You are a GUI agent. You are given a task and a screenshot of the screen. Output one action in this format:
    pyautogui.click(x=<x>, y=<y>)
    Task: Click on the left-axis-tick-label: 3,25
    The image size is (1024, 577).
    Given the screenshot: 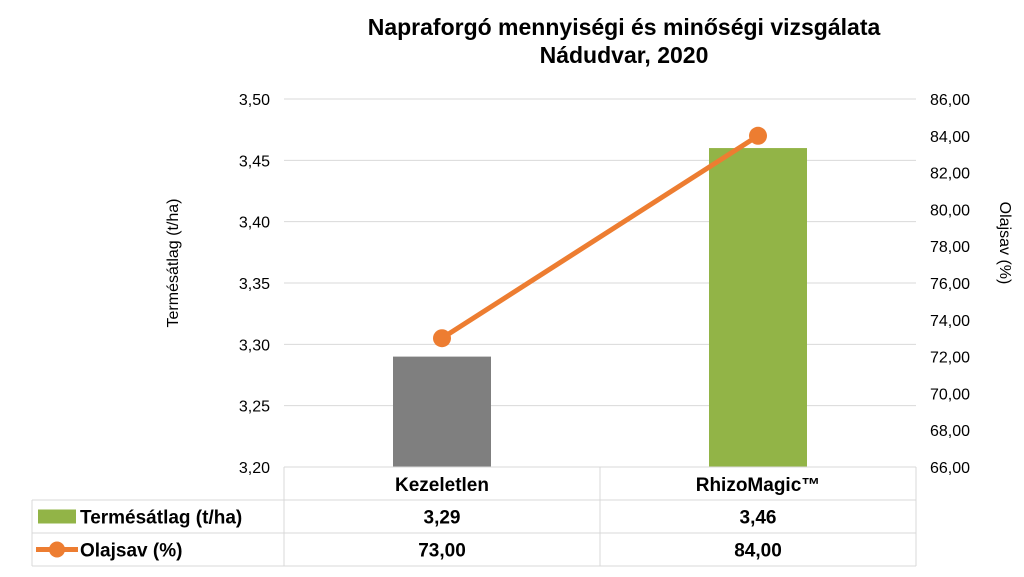 What is the action you would take?
    pyautogui.click(x=254, y=407)
    